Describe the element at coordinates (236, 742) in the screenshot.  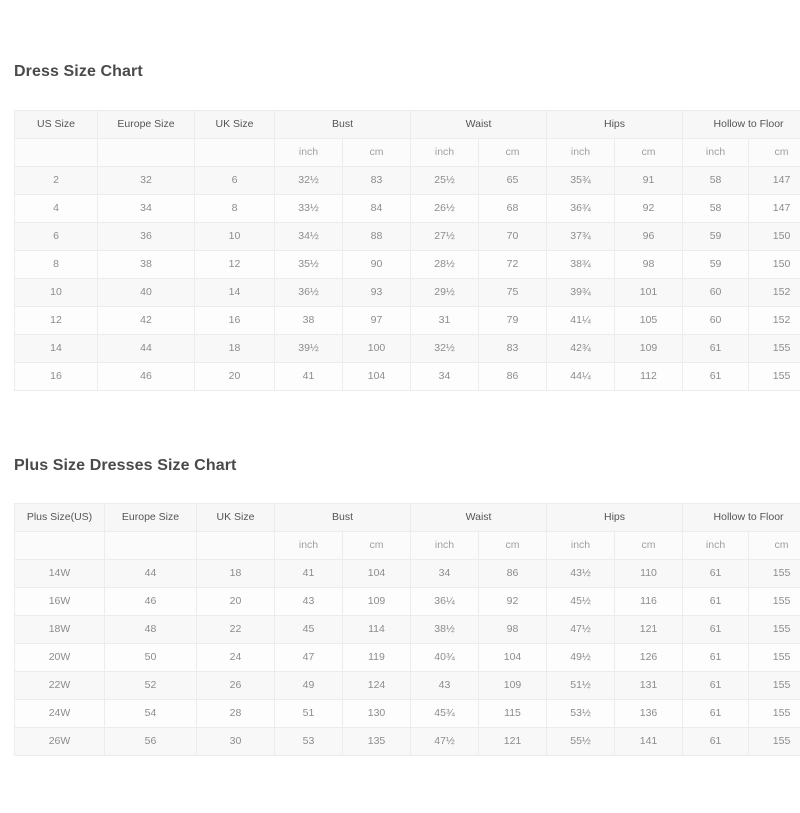
I see `plus-cell-r6-c2: 30` at that location.